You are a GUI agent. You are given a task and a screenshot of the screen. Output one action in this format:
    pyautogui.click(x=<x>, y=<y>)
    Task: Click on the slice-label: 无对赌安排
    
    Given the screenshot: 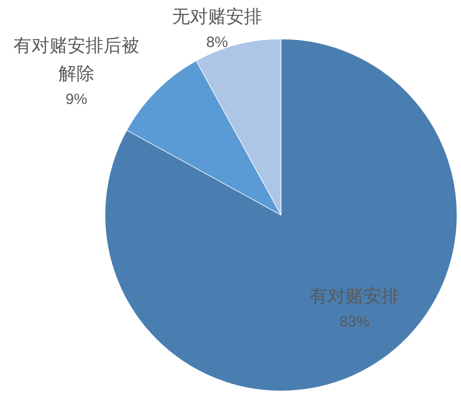 What is the action you would take?
    pyautogui.click(x=217, y=16)
    